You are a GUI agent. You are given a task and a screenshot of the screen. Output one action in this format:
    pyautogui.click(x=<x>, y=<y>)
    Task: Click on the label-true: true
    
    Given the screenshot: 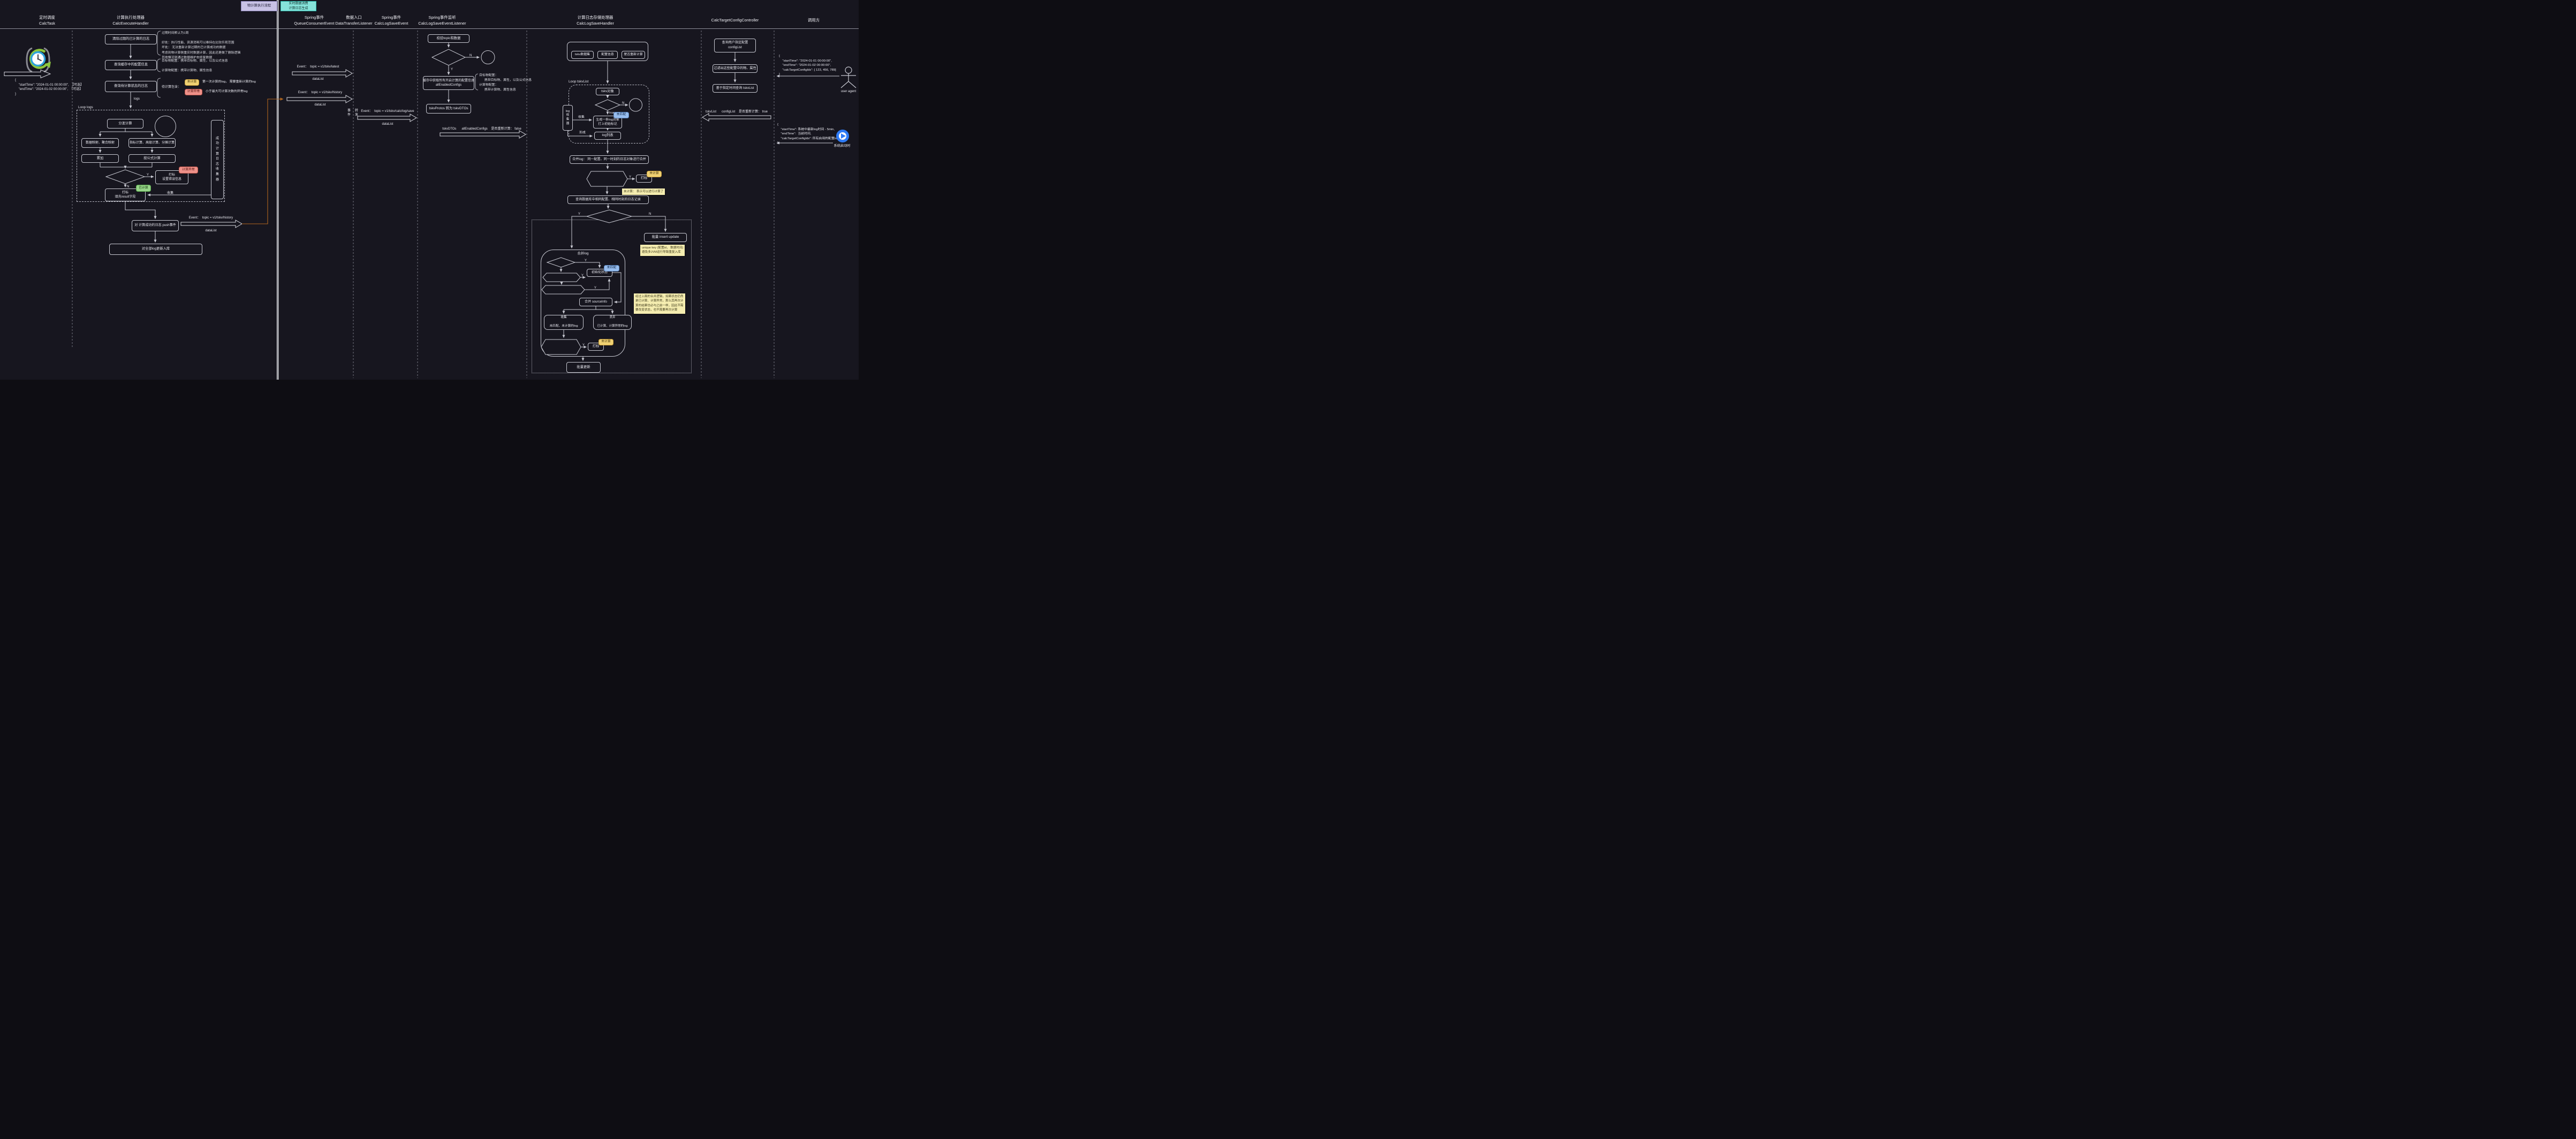 What is the action you would take?
    pyautogui.click(x=612, y=113)
    